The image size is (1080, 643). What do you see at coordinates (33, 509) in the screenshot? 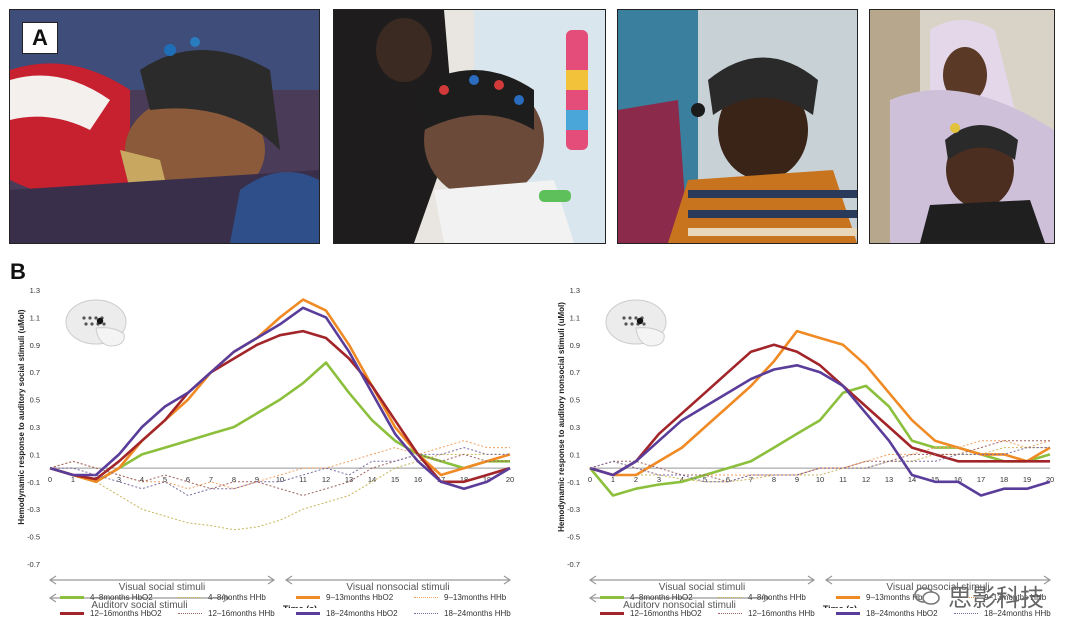
I see `y-tick-label: -0.3` at bounding box center [33, 509].